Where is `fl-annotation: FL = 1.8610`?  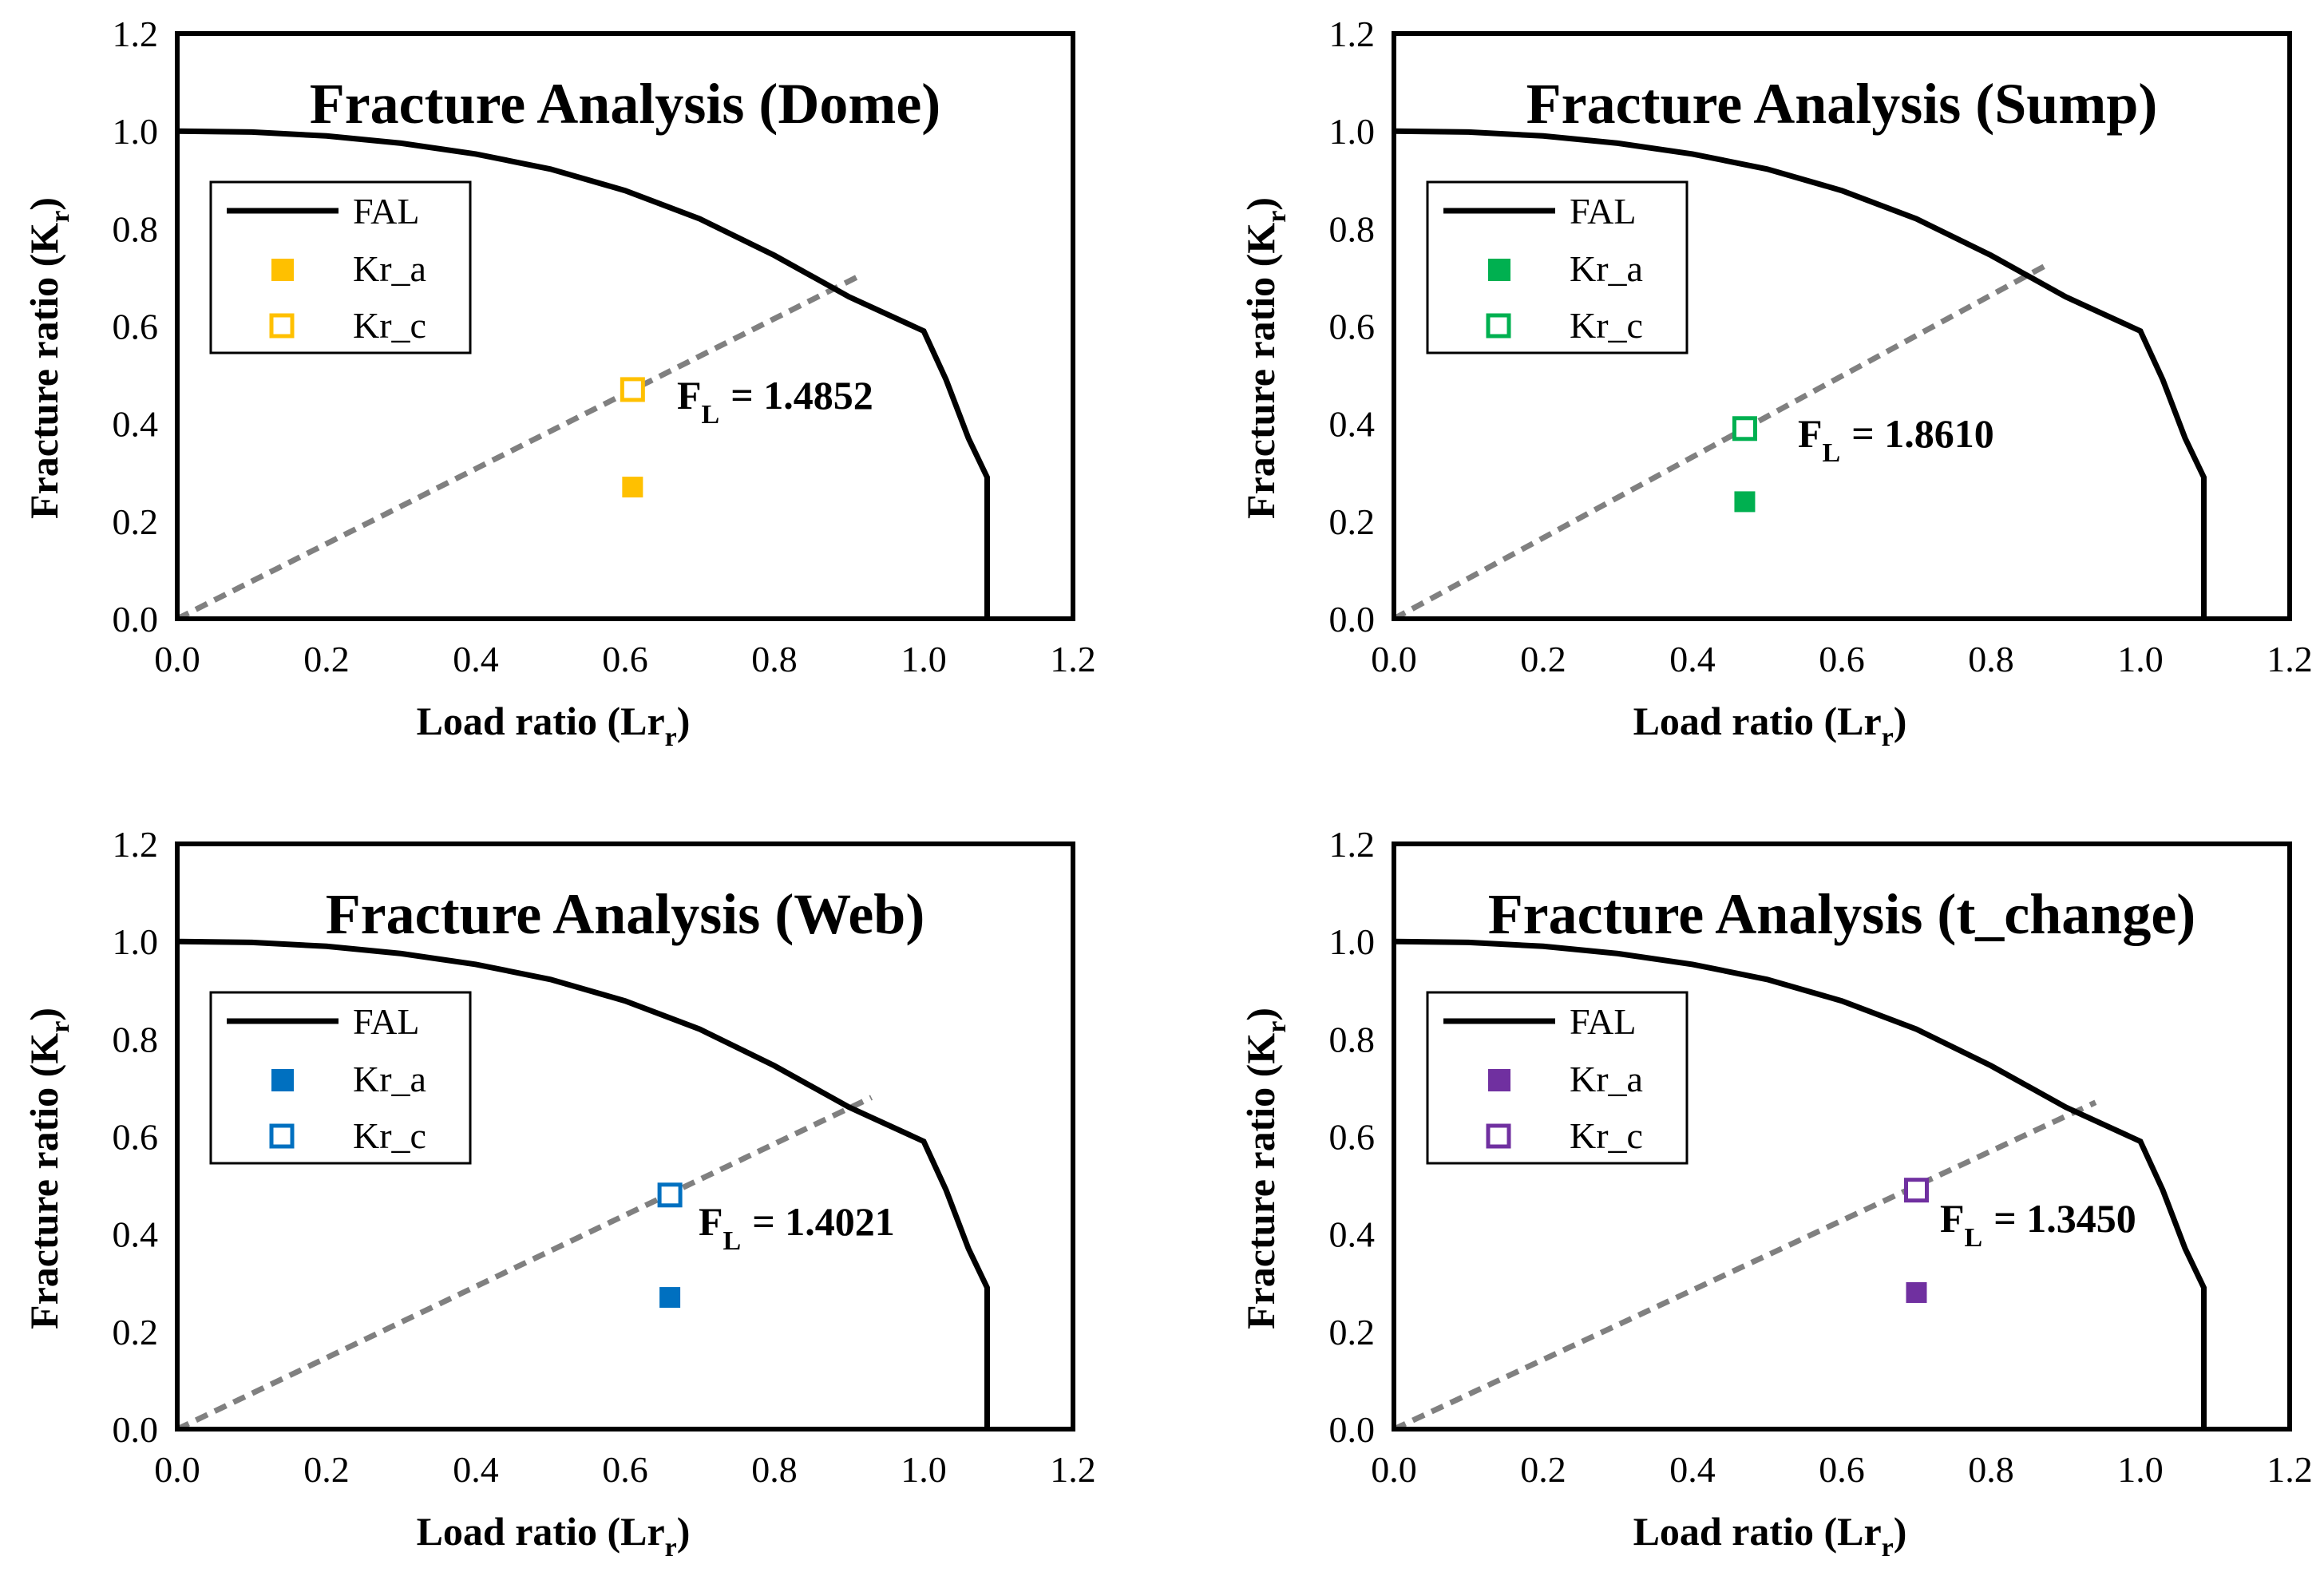
fl-annotation: FL = 1.8610 is located at coordinates (1896, 439).